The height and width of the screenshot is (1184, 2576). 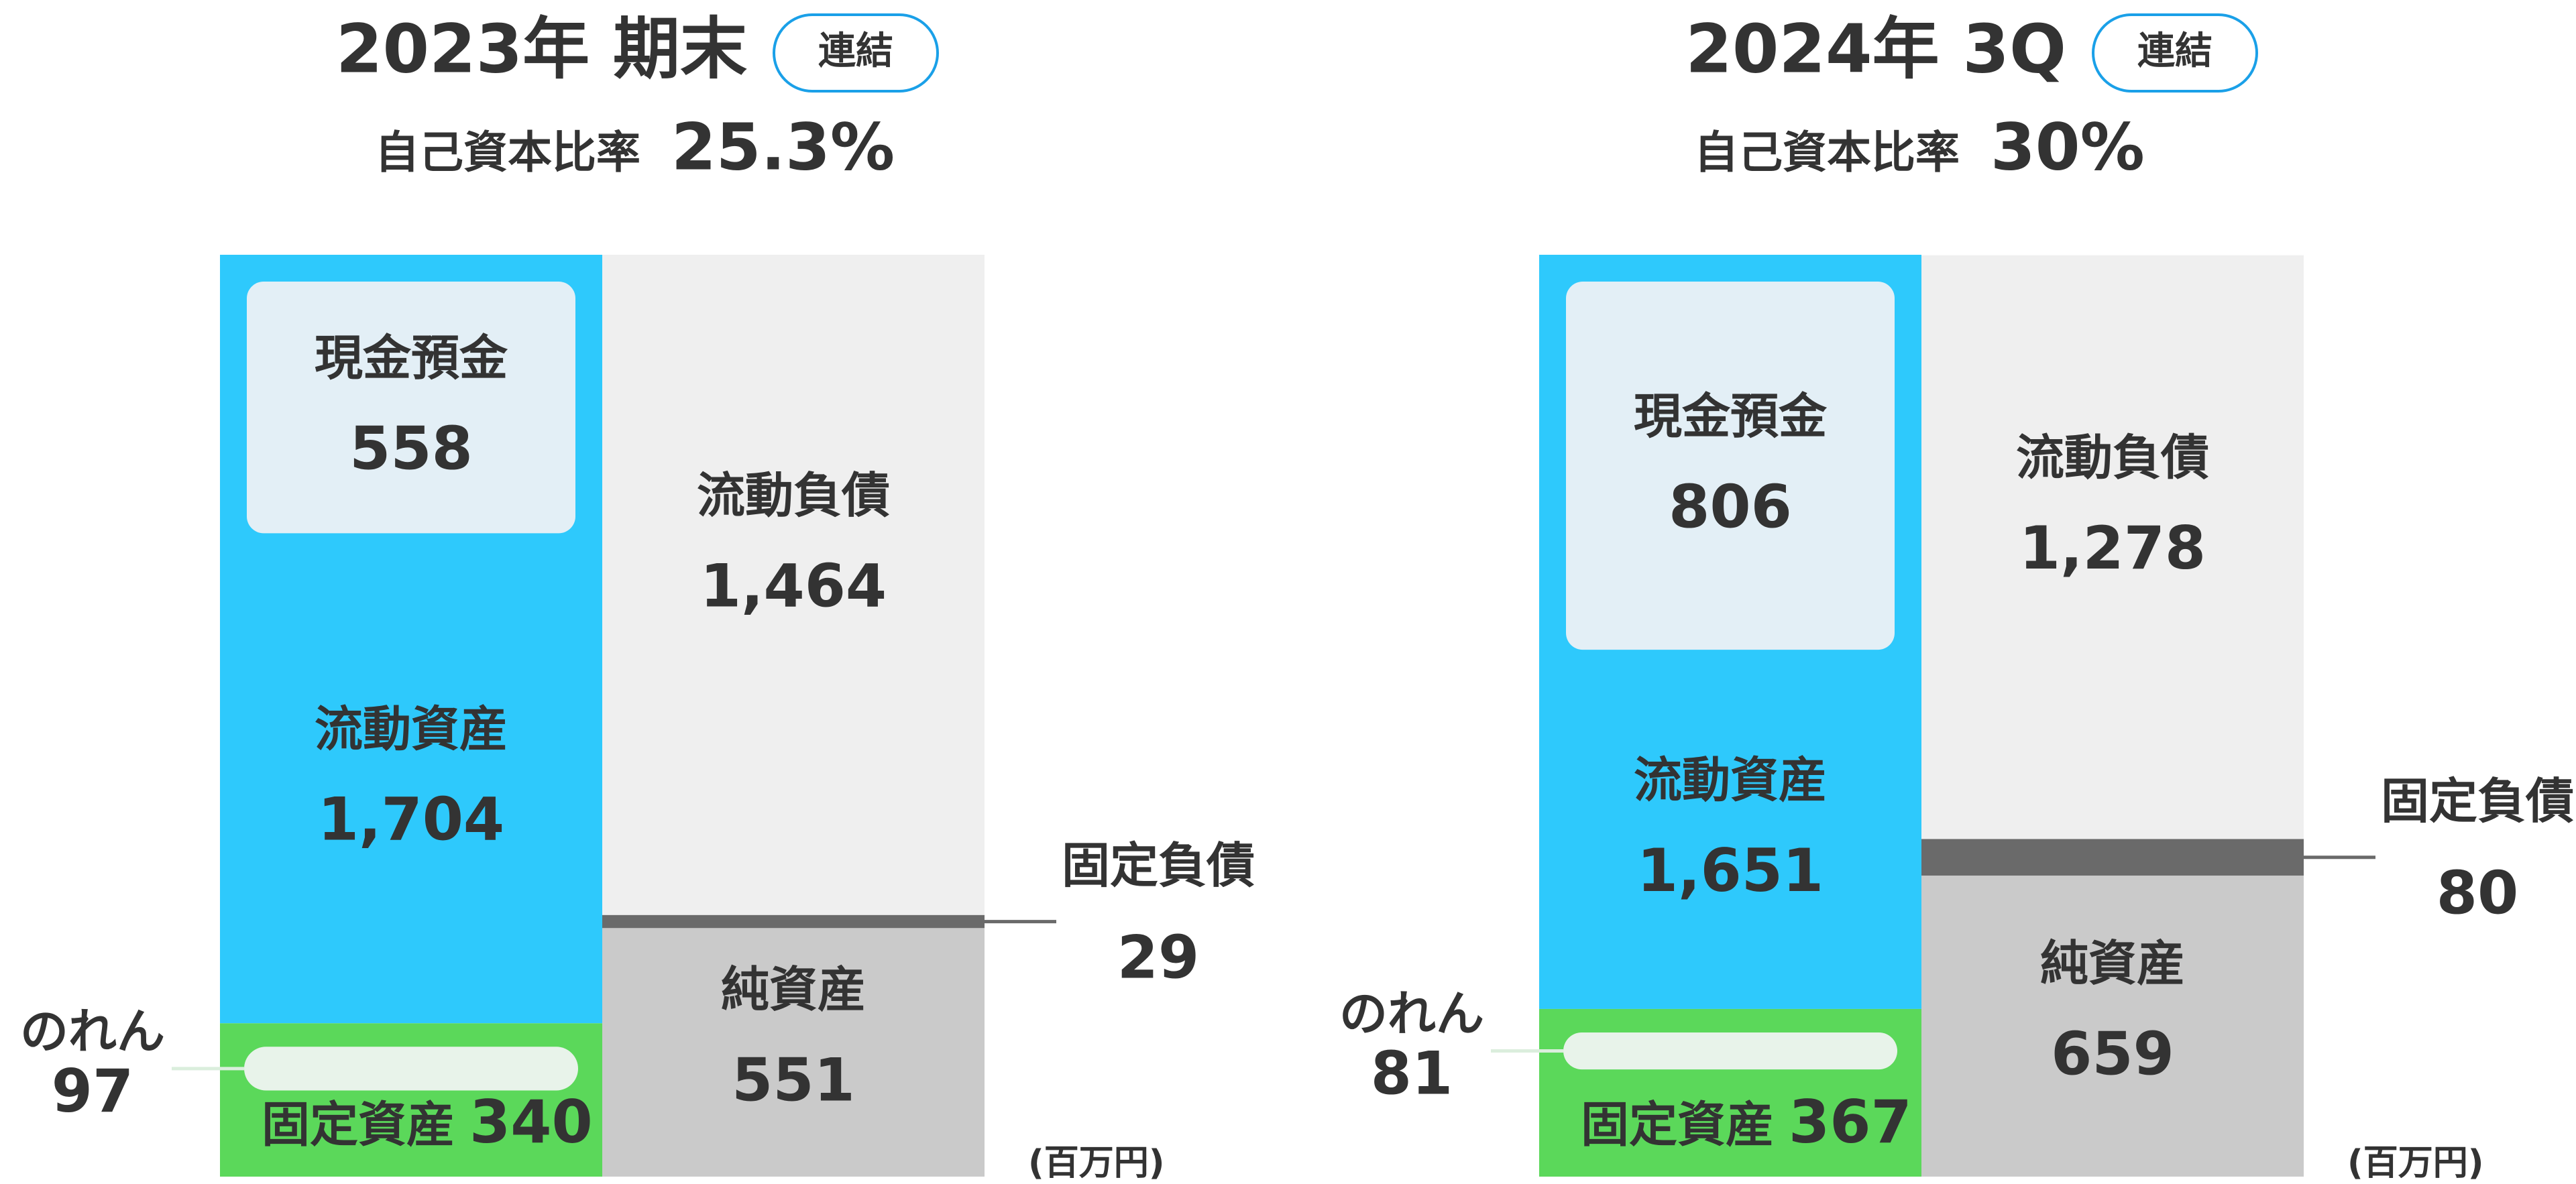 I want to click on cash-value: 558, so click(x=411, y=448).